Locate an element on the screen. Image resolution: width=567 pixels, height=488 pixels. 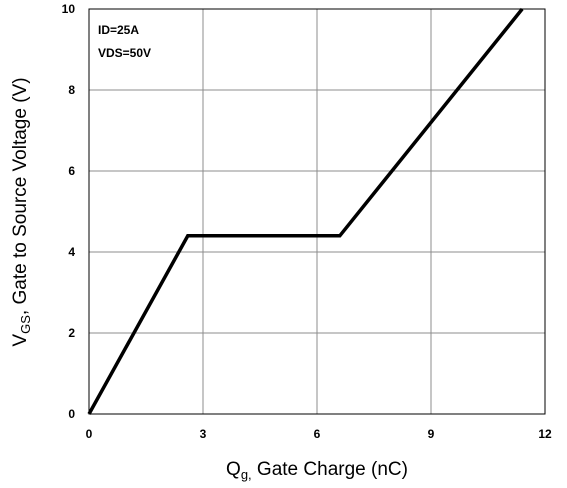
y-tick-labels: 0 2 4 6 8 10 is located at coordinates (69, 211).